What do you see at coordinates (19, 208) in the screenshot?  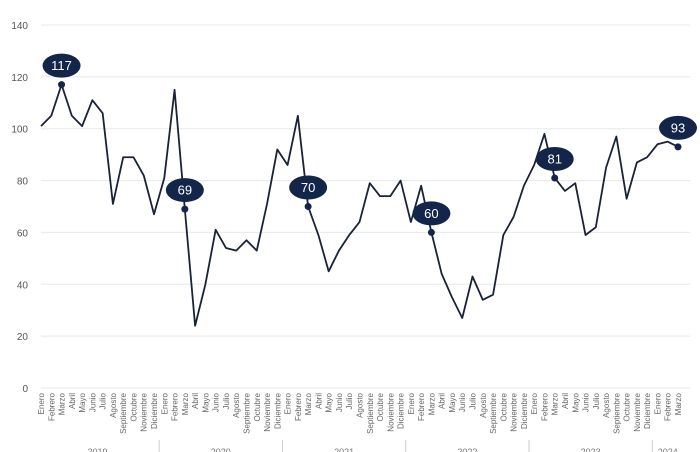 I see `y-axis: 0 20 40 60 80 100 120 140` at bounding box center [19, 208].